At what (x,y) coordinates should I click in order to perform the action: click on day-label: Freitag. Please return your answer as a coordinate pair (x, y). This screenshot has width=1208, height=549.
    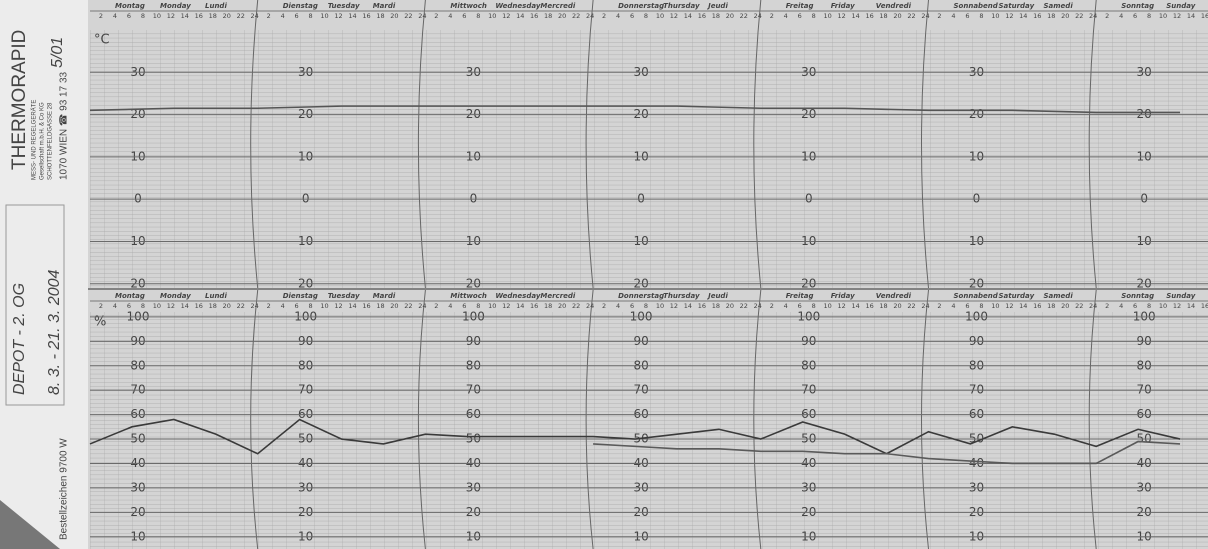
    Looking at the image, I should click on (800, 296).